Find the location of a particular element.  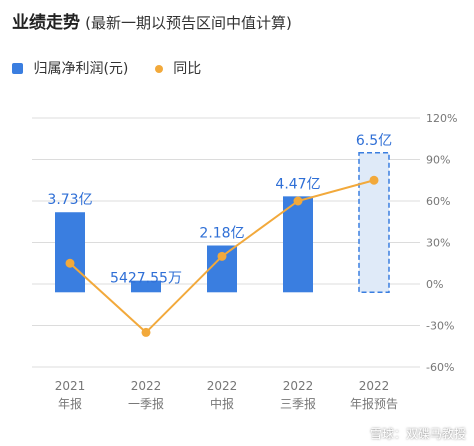

legend-label-yoy: 同比 is located at coordinates (187, 69).